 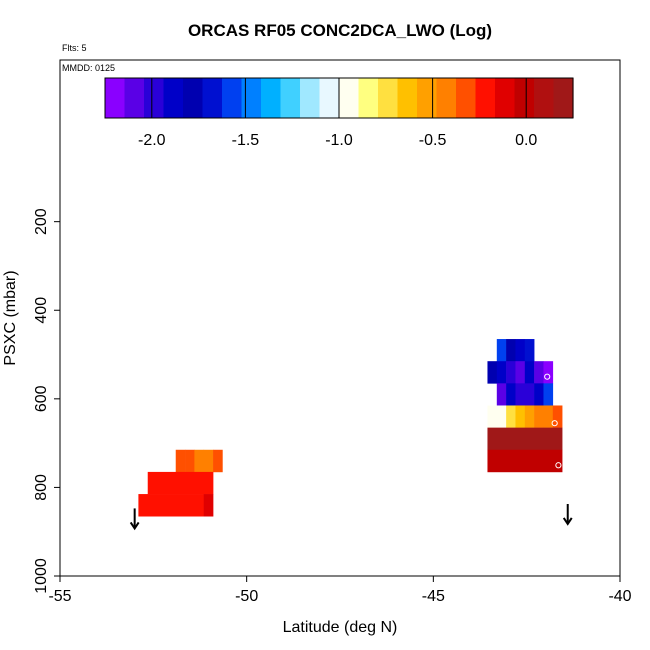 I want to click on x-tick-label: -55, so click(x=59, y=596).